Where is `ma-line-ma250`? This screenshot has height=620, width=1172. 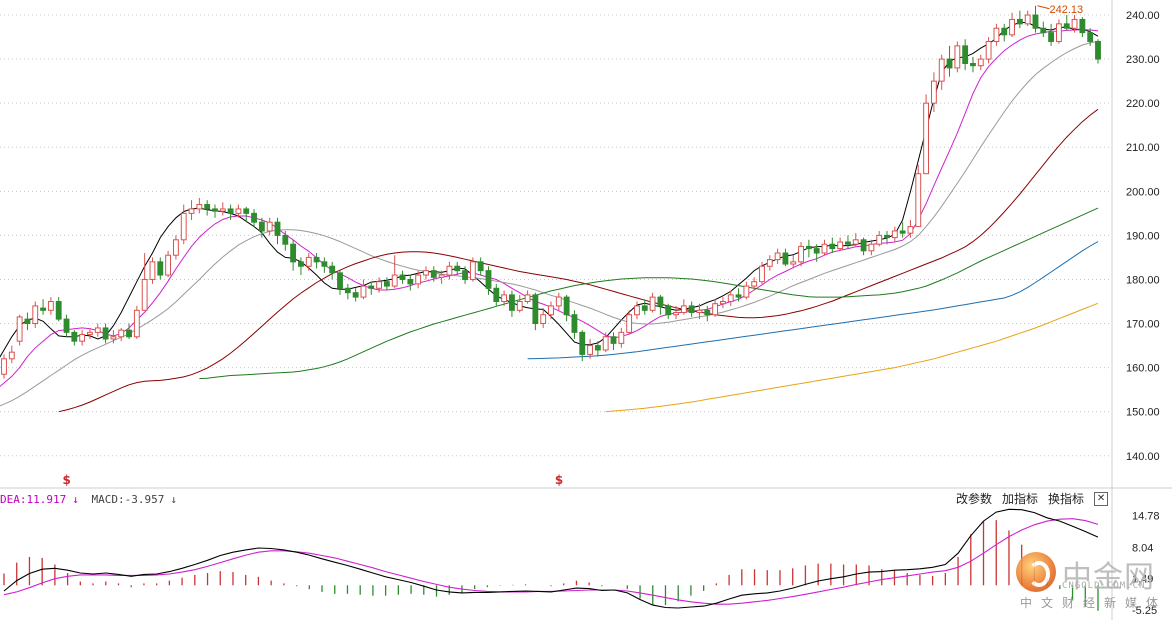
ma-line-ma250 is located at coordinates (852, 357).